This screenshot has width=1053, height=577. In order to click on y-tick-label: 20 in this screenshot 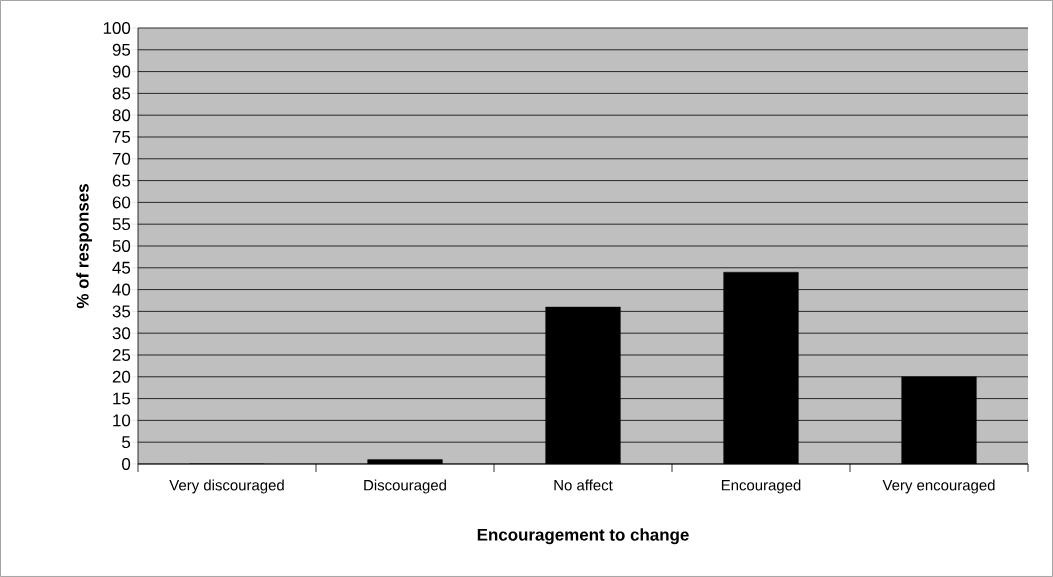, I will do `click(121, 376)`.